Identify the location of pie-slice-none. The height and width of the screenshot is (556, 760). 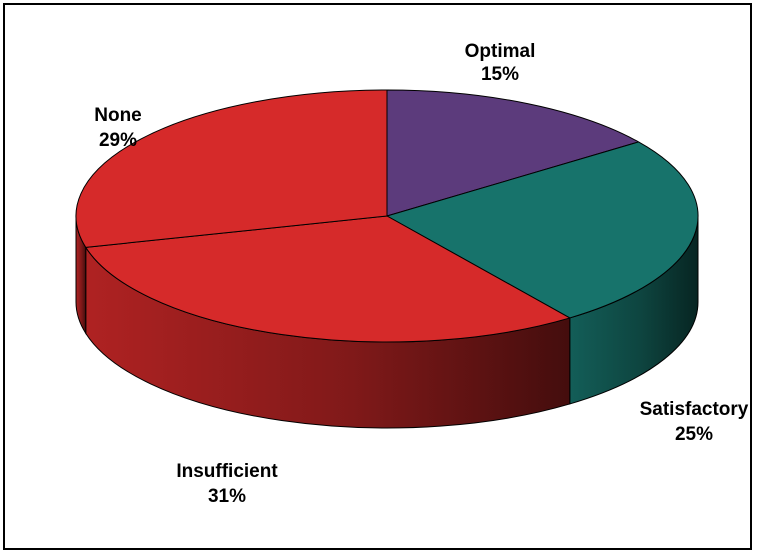
(231, 168).